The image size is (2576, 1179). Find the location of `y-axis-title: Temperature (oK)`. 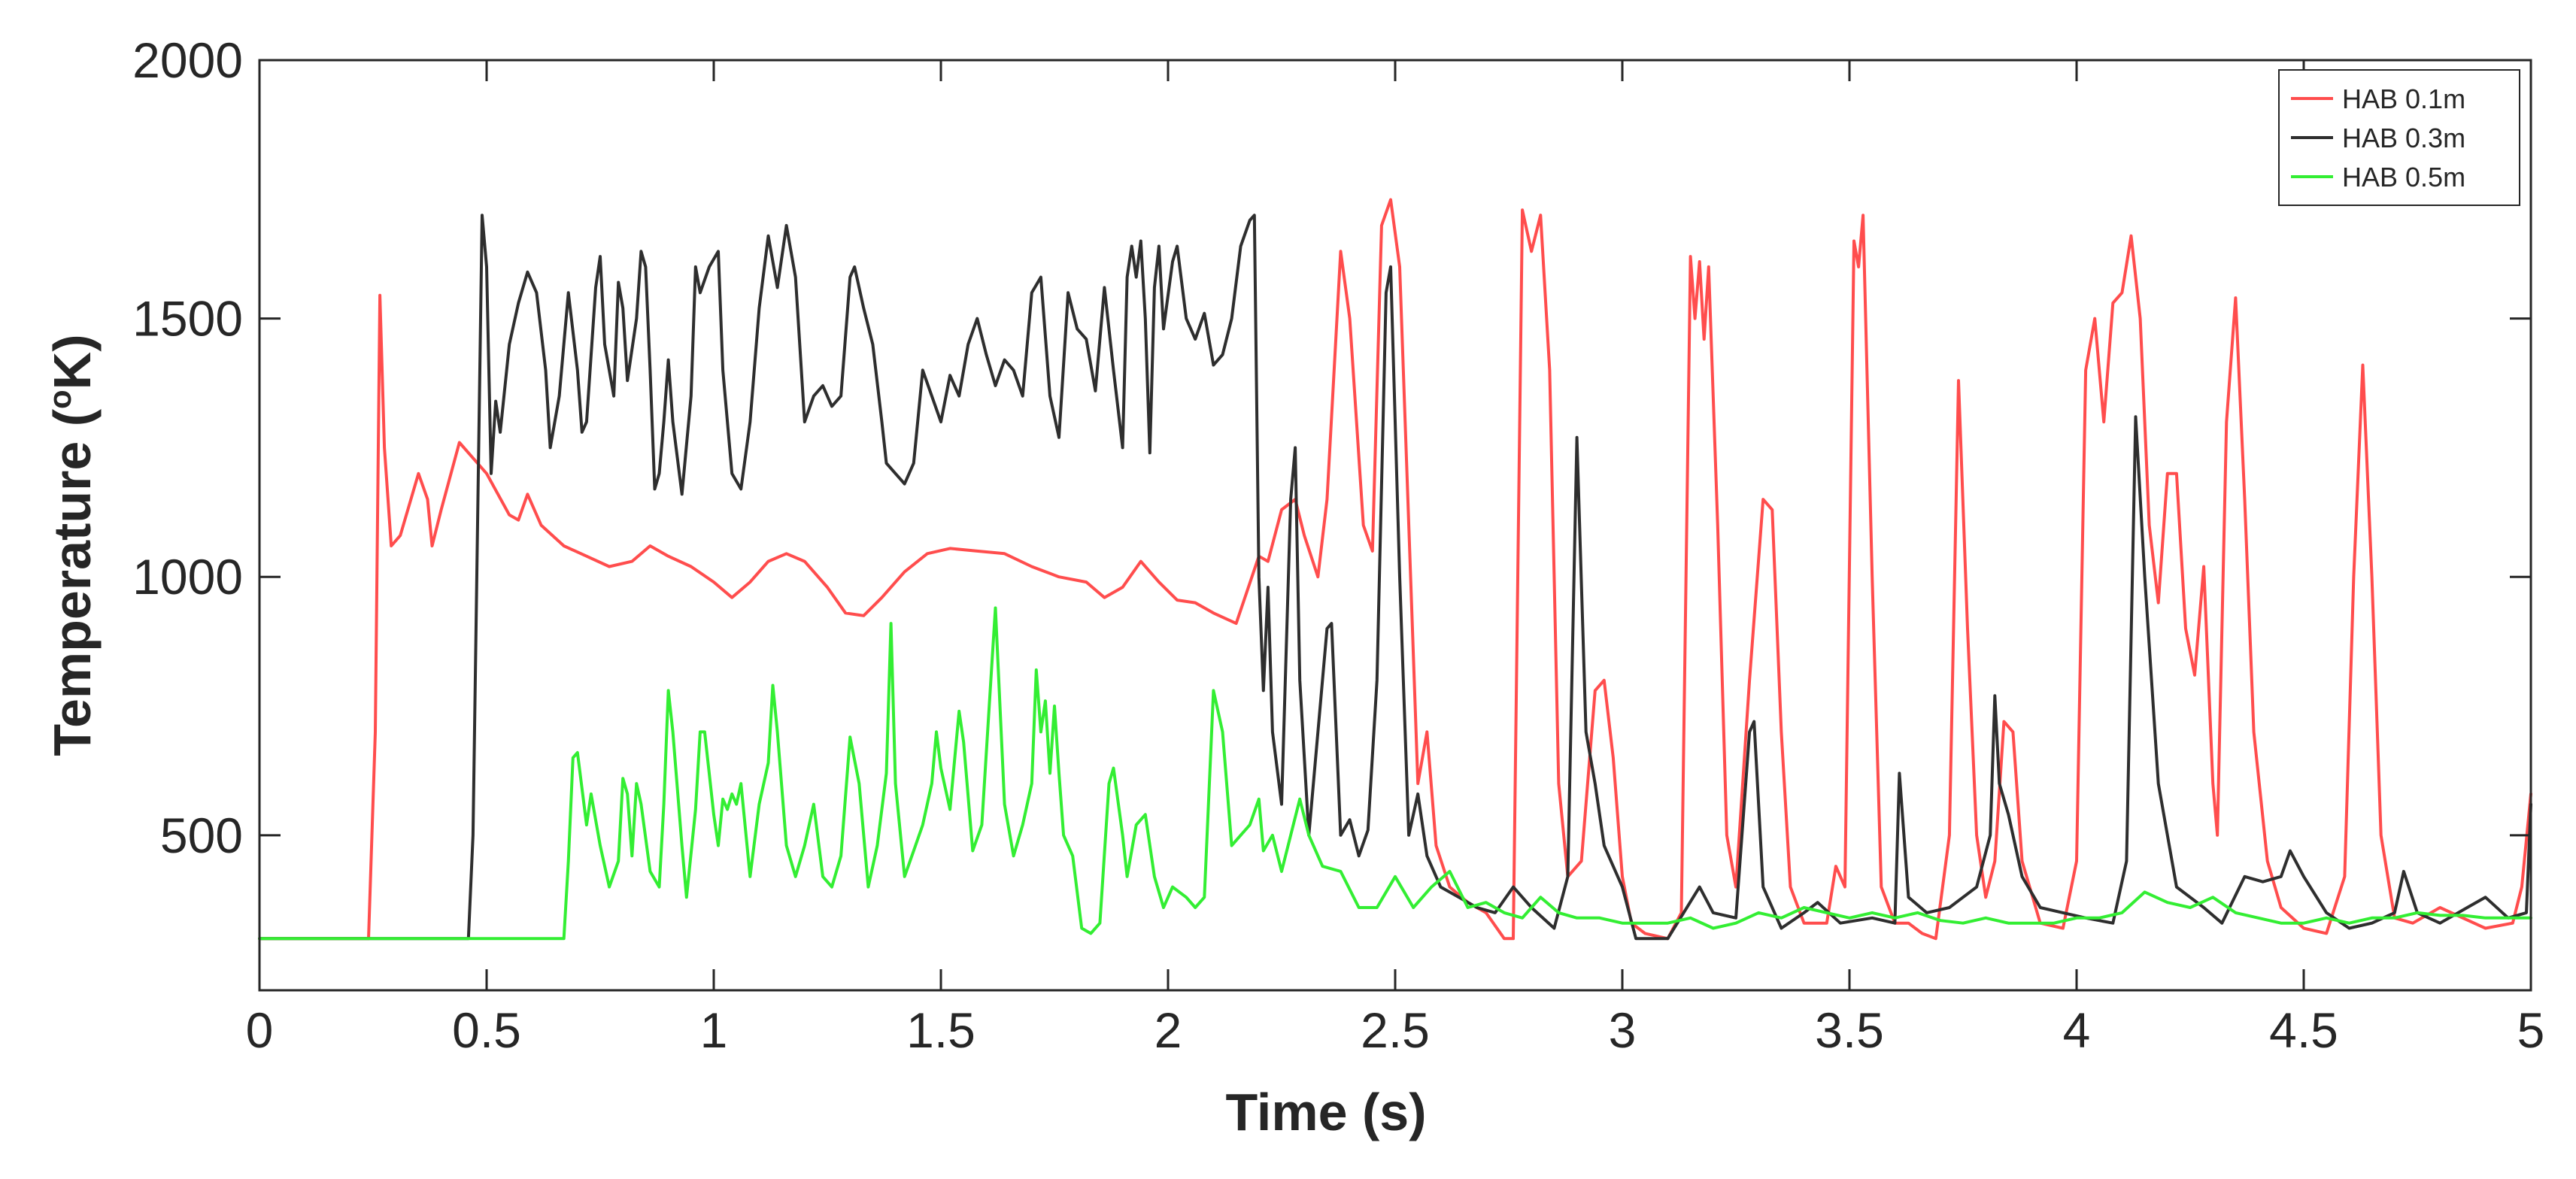

y-axis-title: Temperature (oK) is located at coordinates (72, 545).